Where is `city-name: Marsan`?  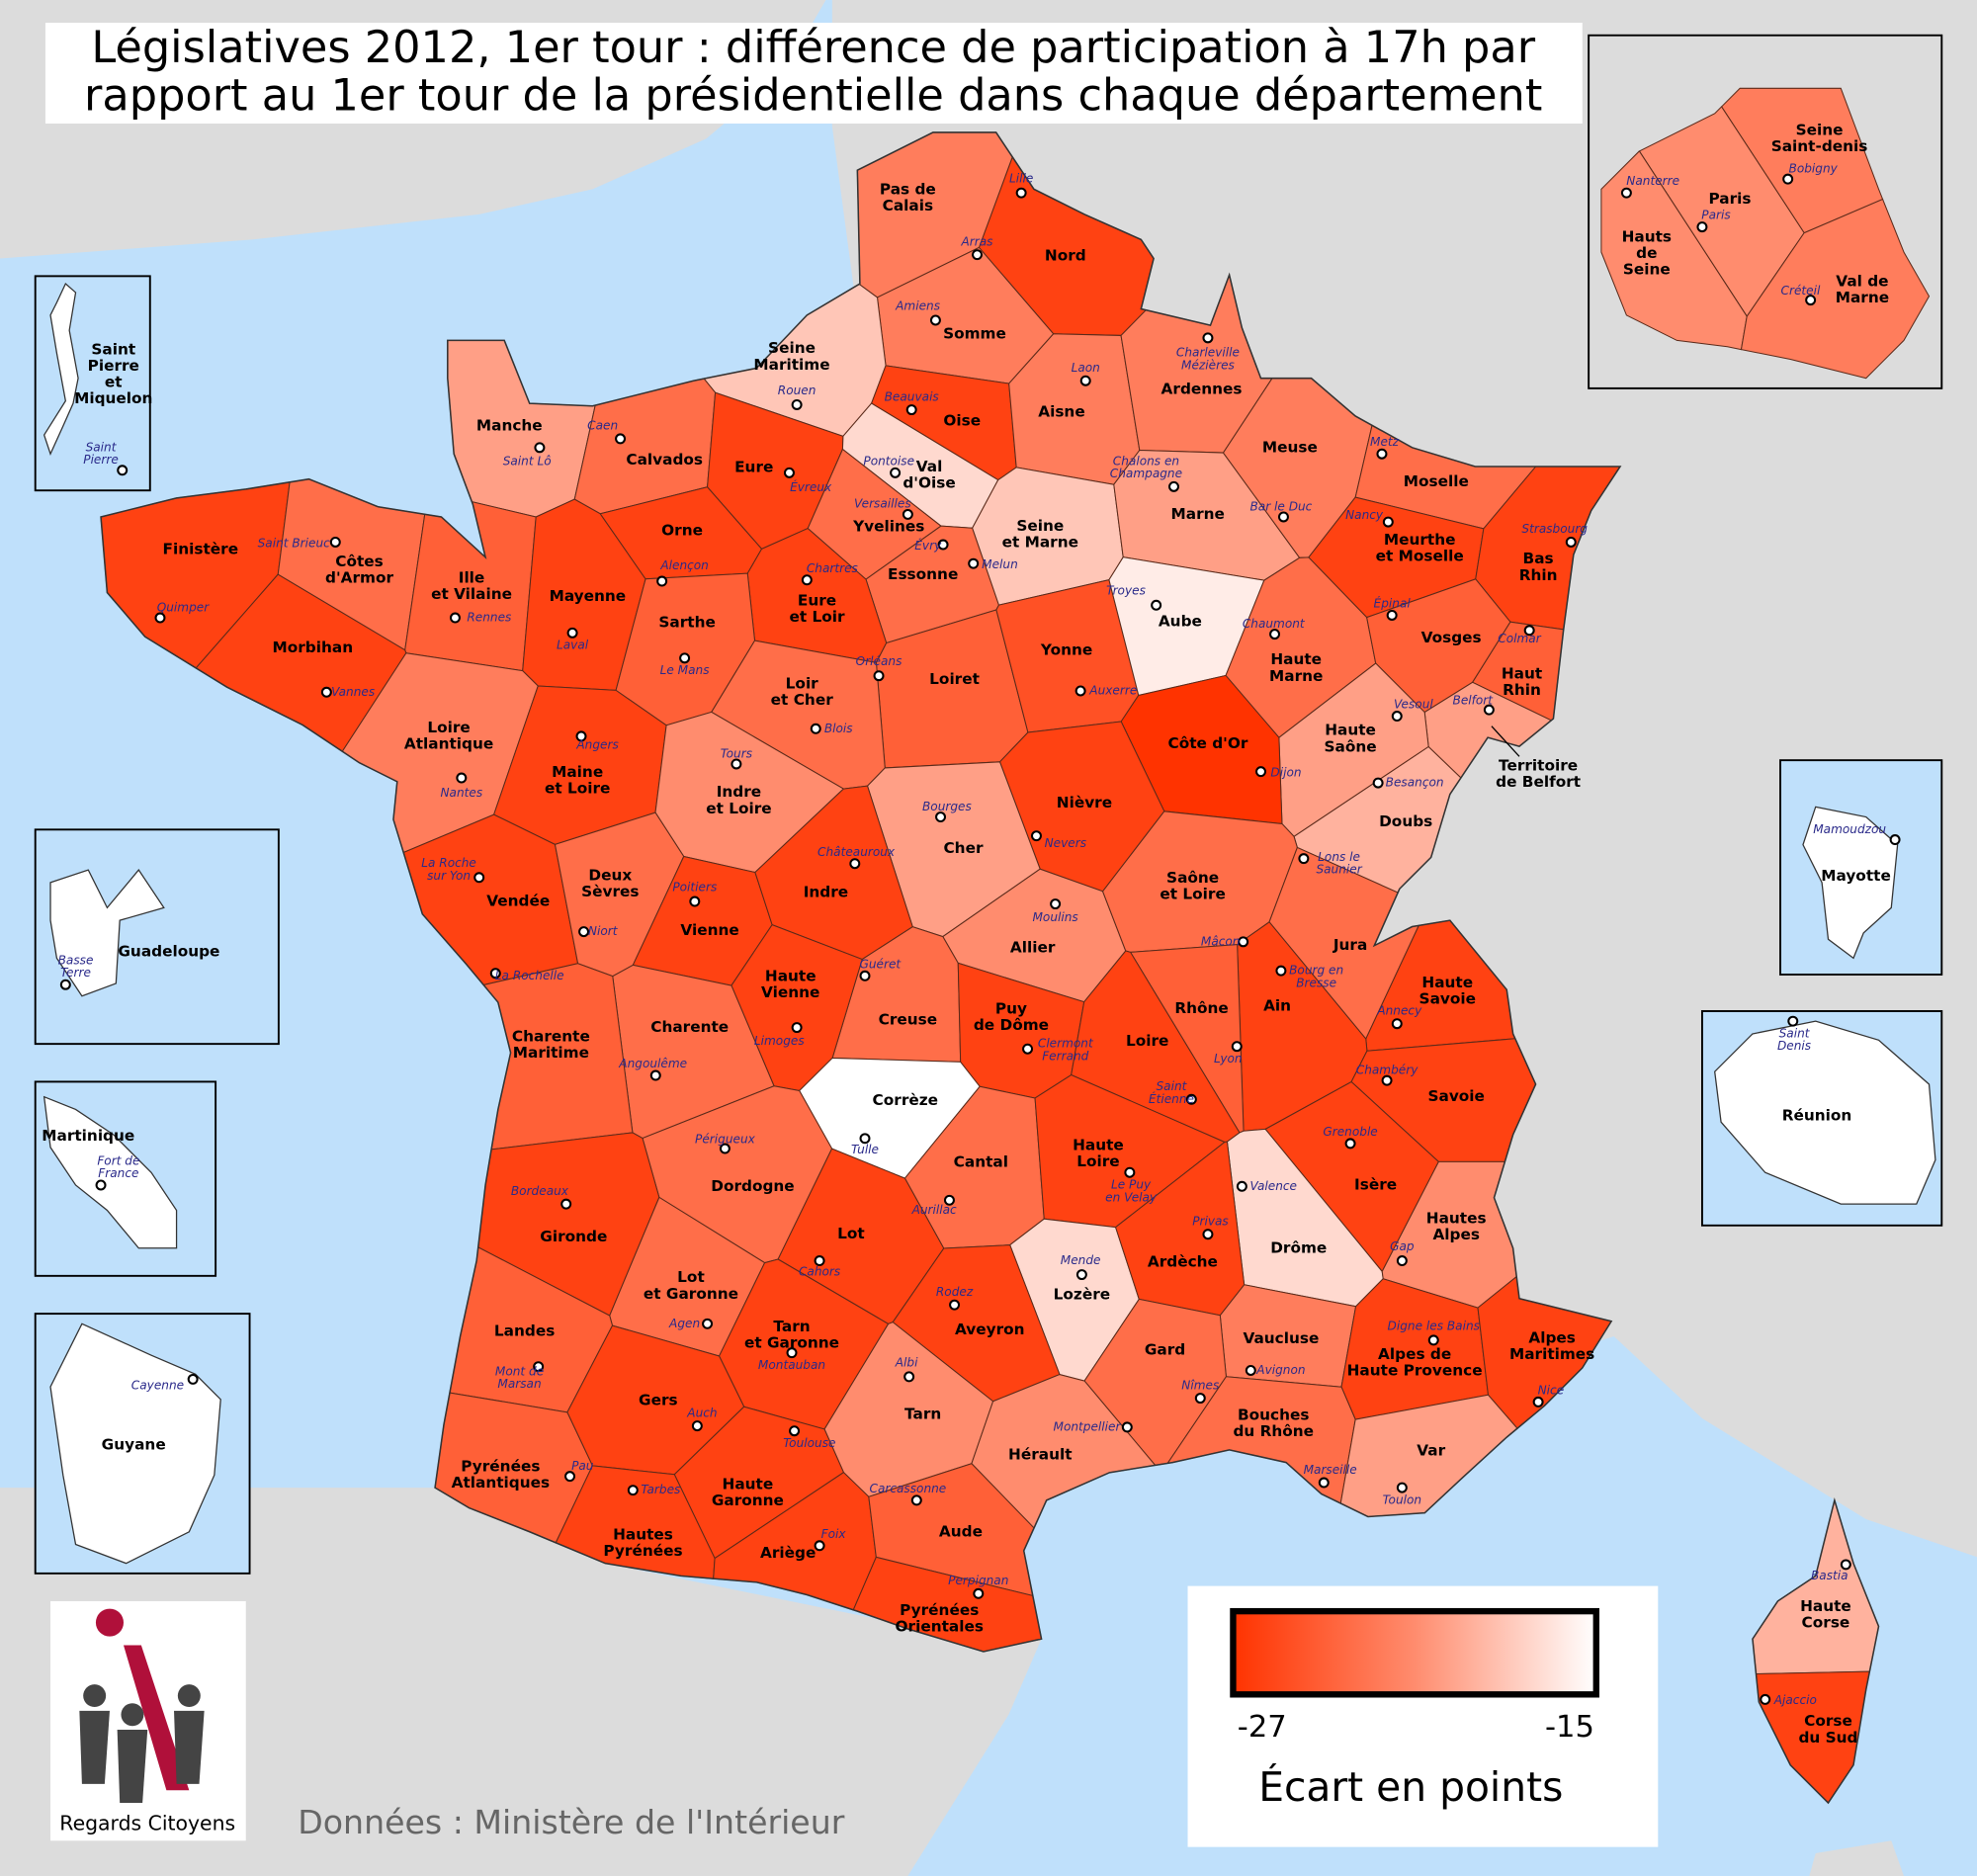 city-name: Marsan is located at coordinates (519, 1384).